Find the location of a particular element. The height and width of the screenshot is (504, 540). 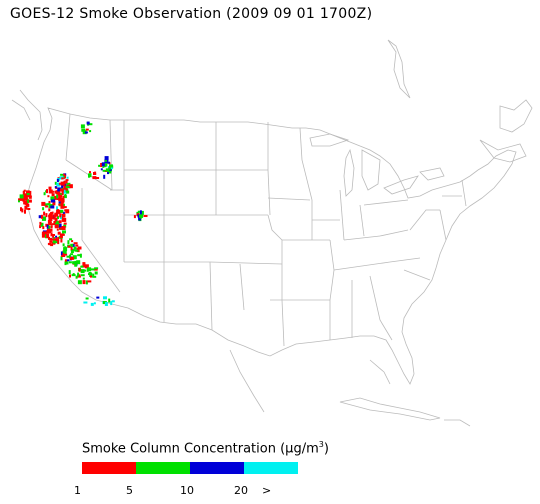

legend-color-bar is located at coordinates (190, 468).